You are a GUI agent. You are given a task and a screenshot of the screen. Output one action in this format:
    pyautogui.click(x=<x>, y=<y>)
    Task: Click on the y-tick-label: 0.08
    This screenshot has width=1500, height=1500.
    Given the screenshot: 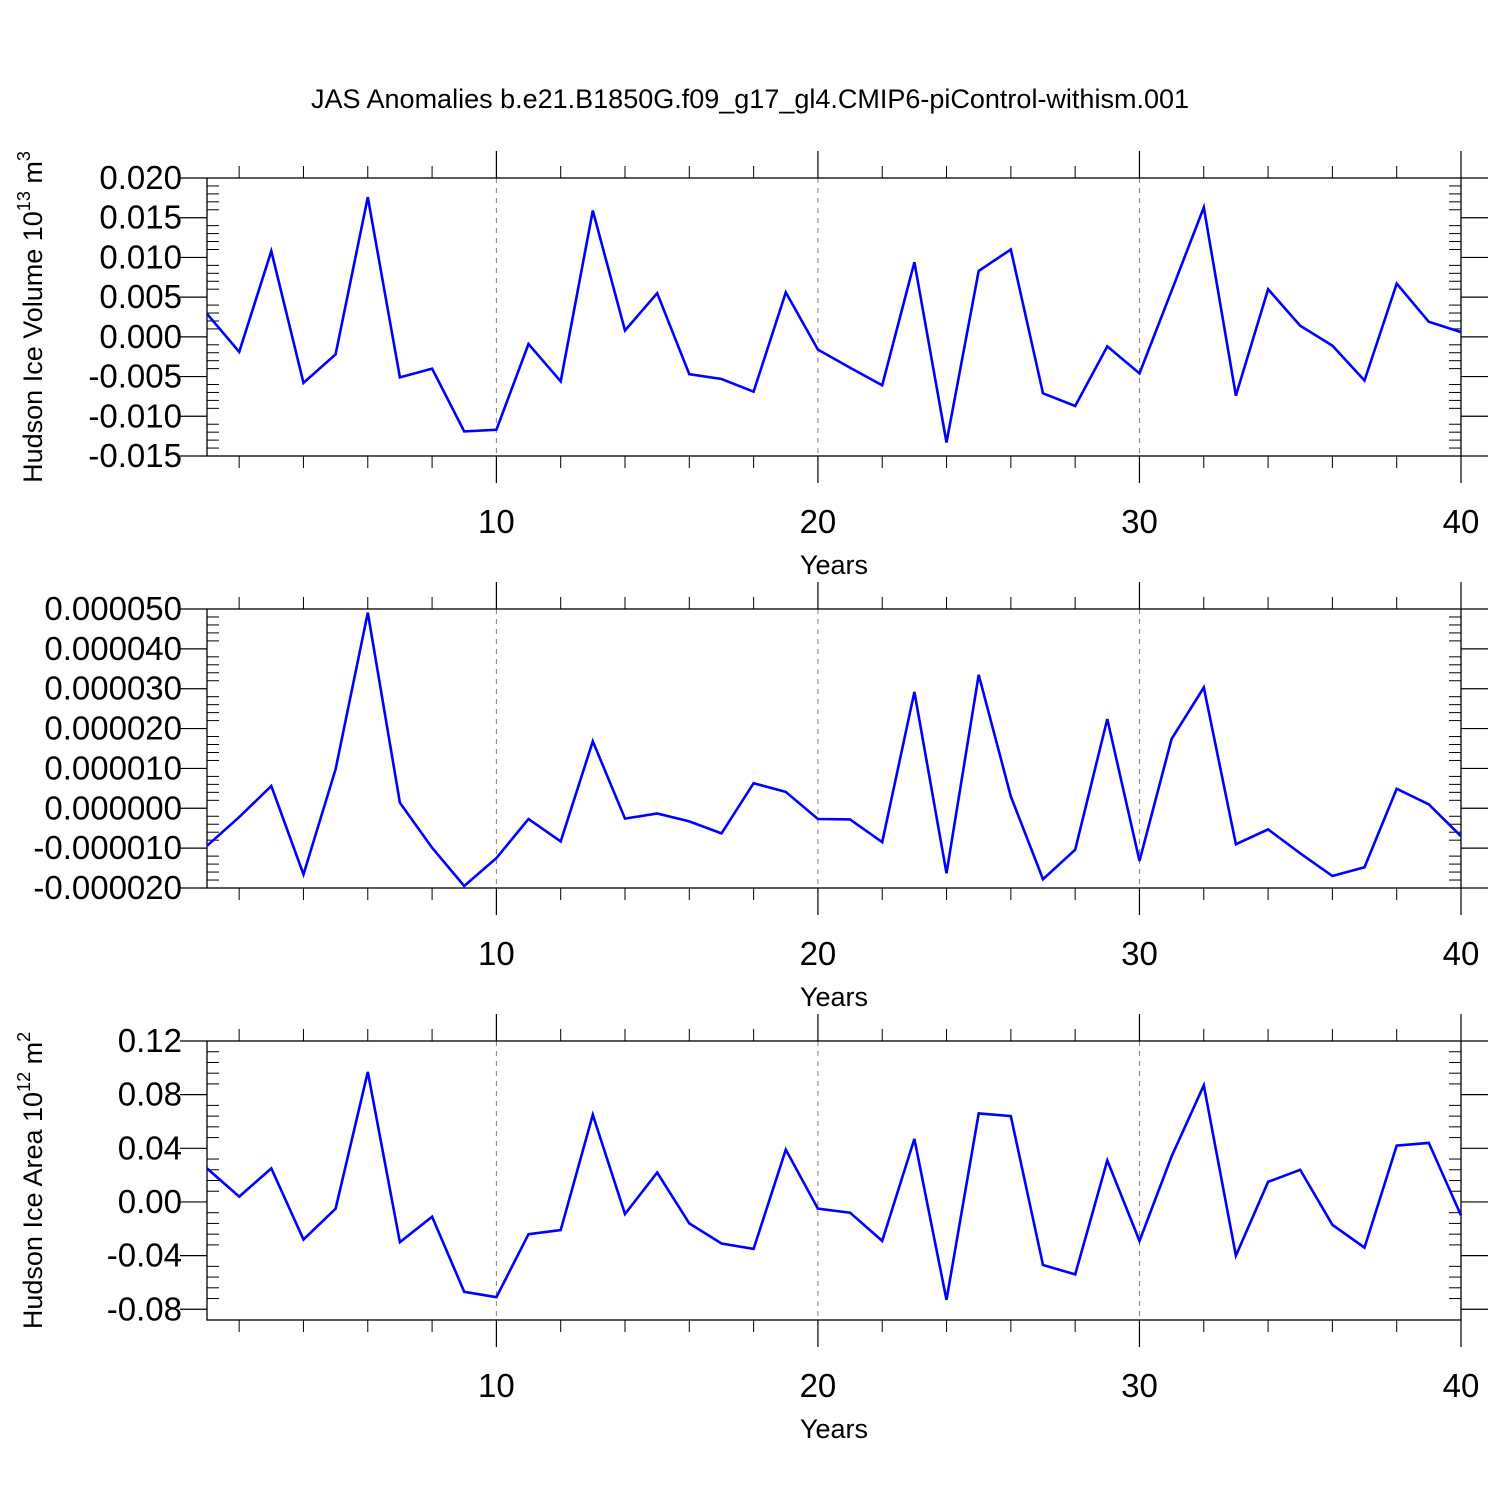 What is the action you would take?
    pyautogui.click(x=150, y=1094)
    